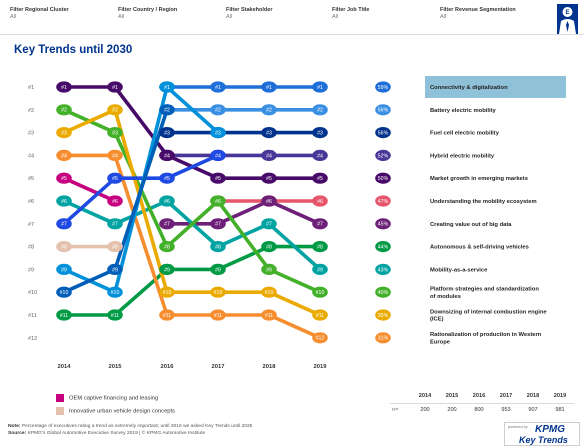 This screenshot has width=584, height=448. I want to click on filter-regional-cluster: Filter Regional Cluster All, so click(39, 14).